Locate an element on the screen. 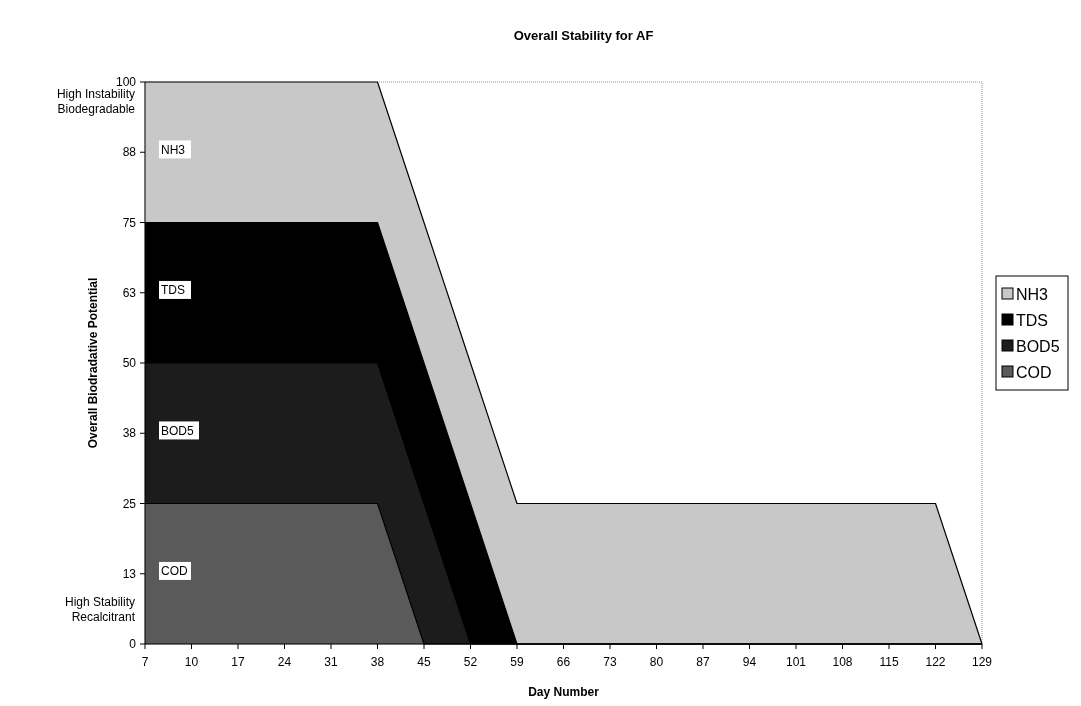 The image size is (1081, 706). annotation: COD is located at coordinates (174, 571).